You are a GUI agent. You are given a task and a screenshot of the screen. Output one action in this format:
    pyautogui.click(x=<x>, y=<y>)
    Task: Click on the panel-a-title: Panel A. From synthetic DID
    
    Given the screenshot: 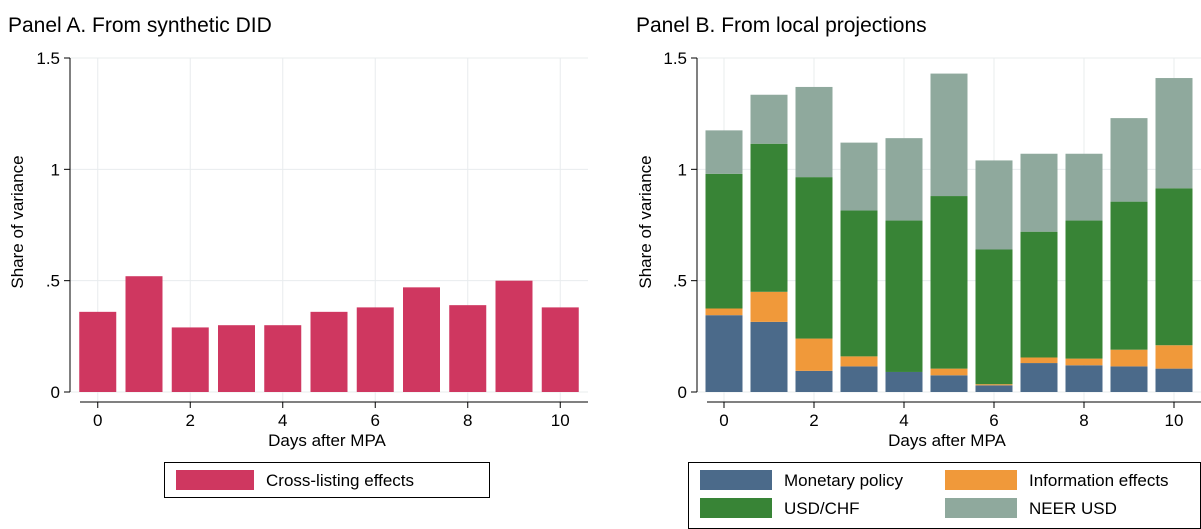 What is the action you would take?
    pyautogui.click(x=140, y=25)
    